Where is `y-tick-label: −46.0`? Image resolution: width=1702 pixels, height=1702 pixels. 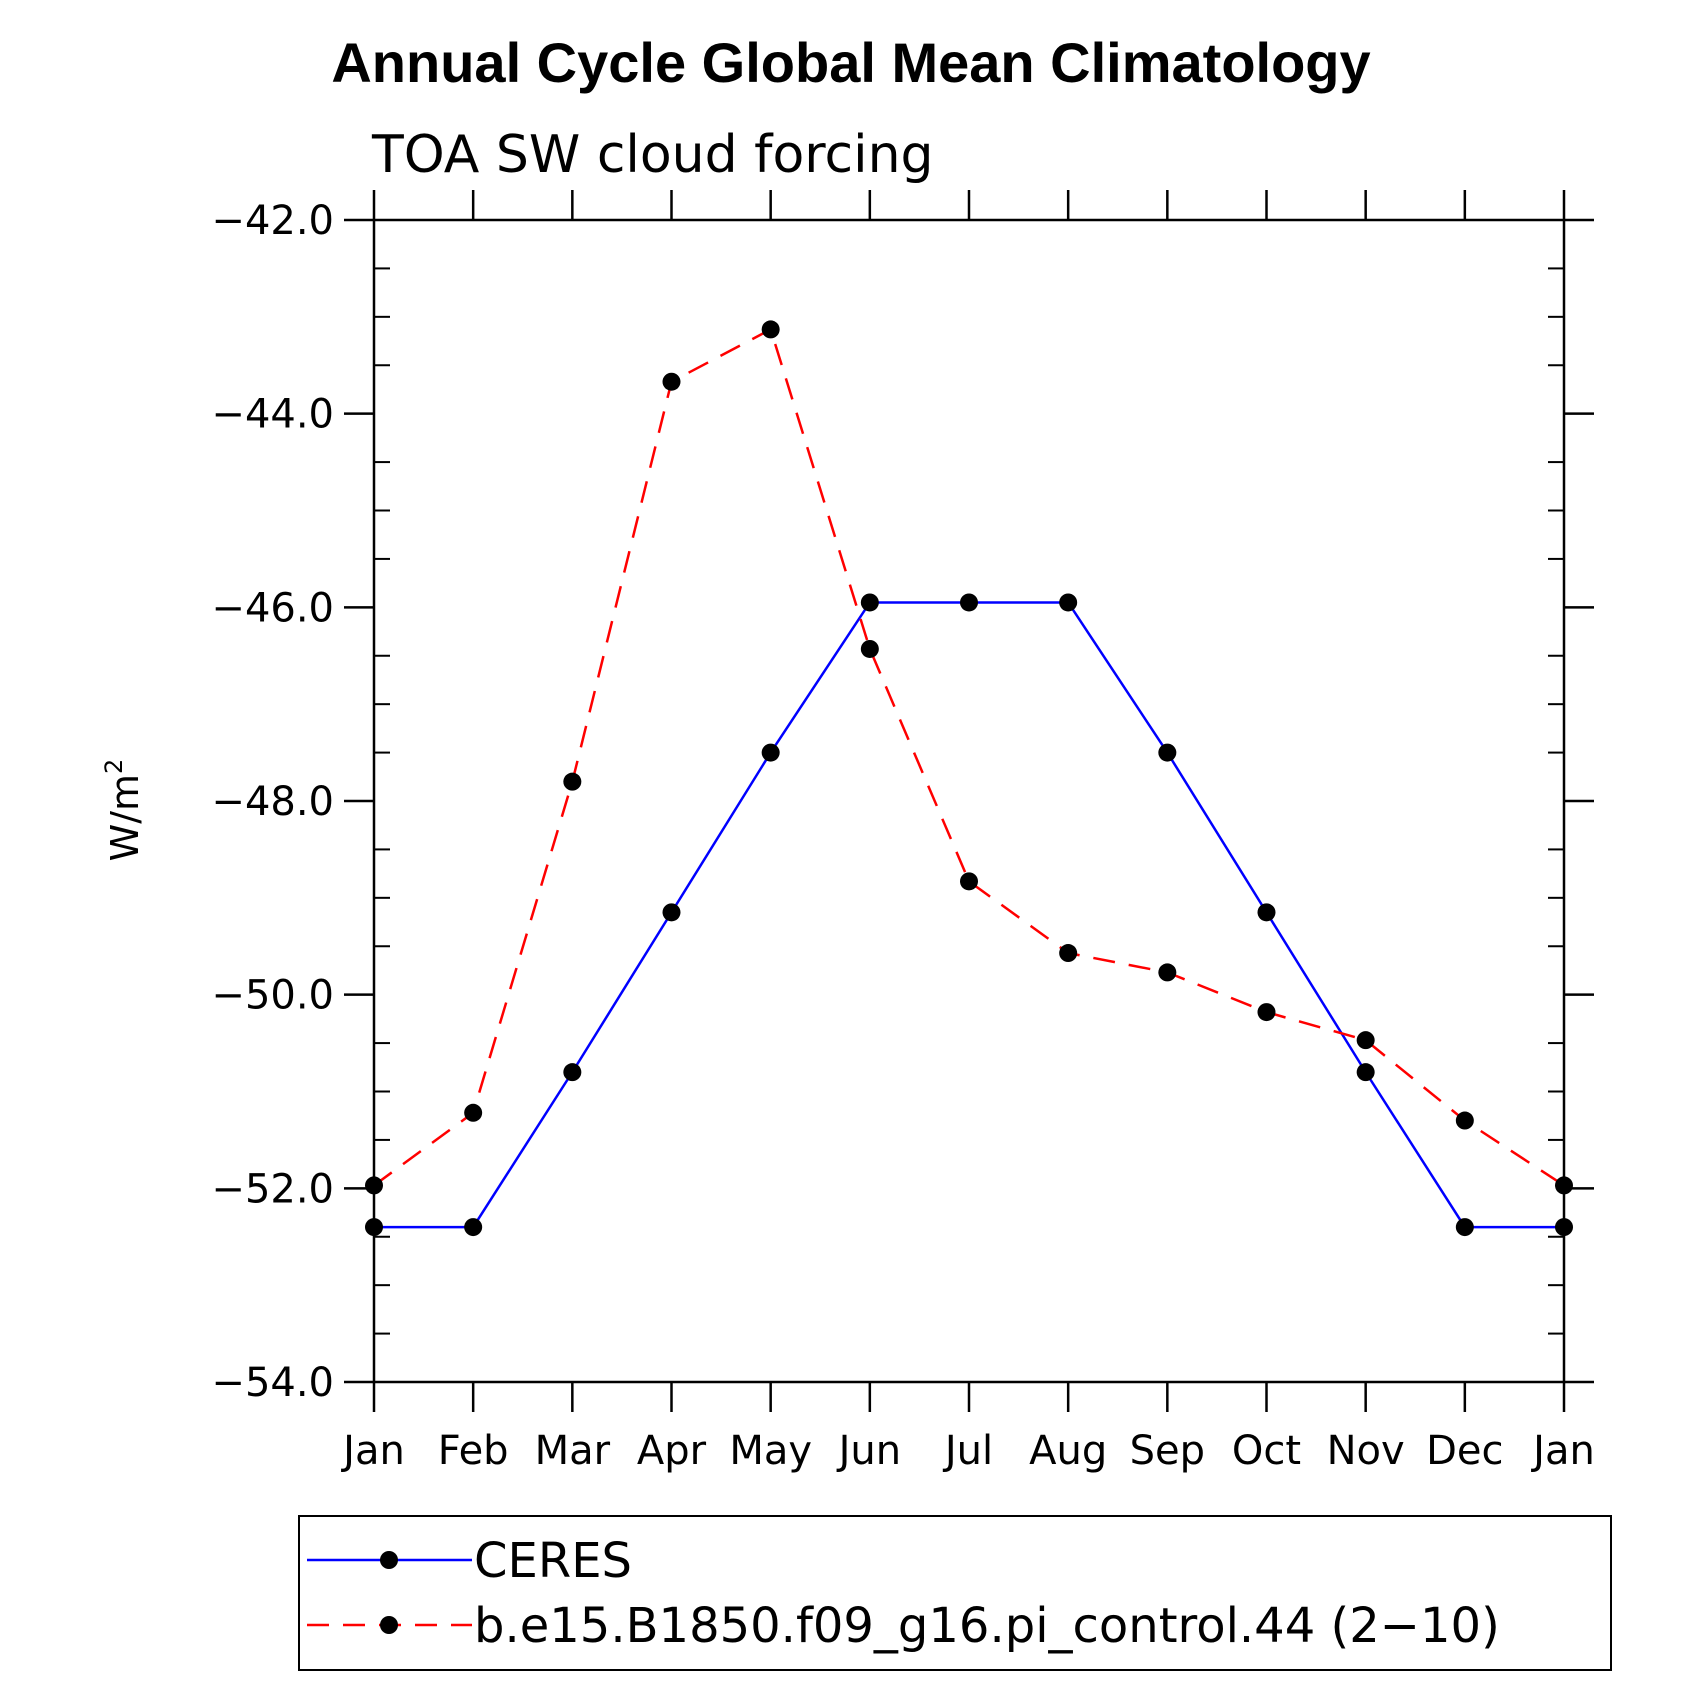
y-tick-label: −46.0 is located at coordinates (272, 608).